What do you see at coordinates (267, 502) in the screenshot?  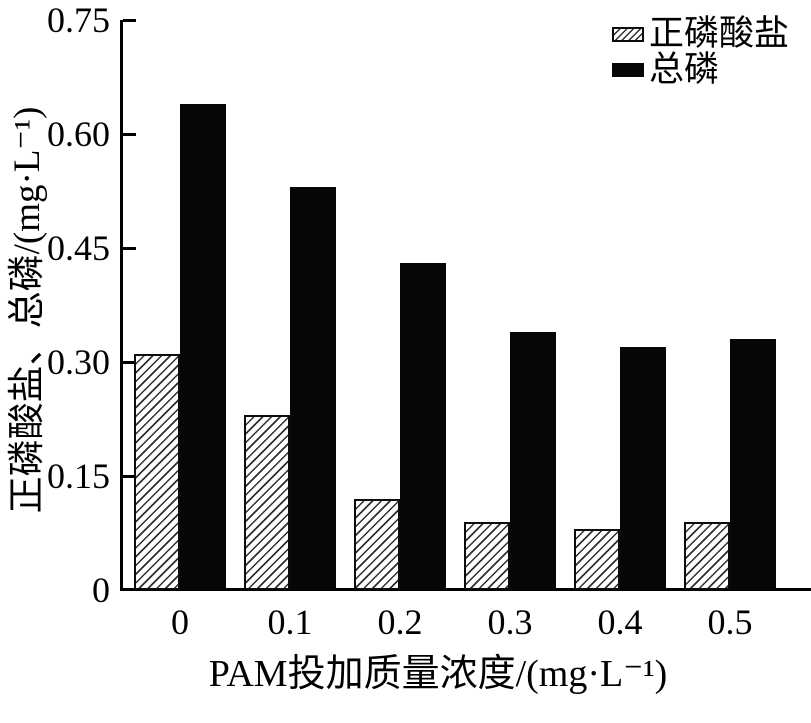 I see `bar-orthophosphate-0.1` at bounding box center [267, 502].